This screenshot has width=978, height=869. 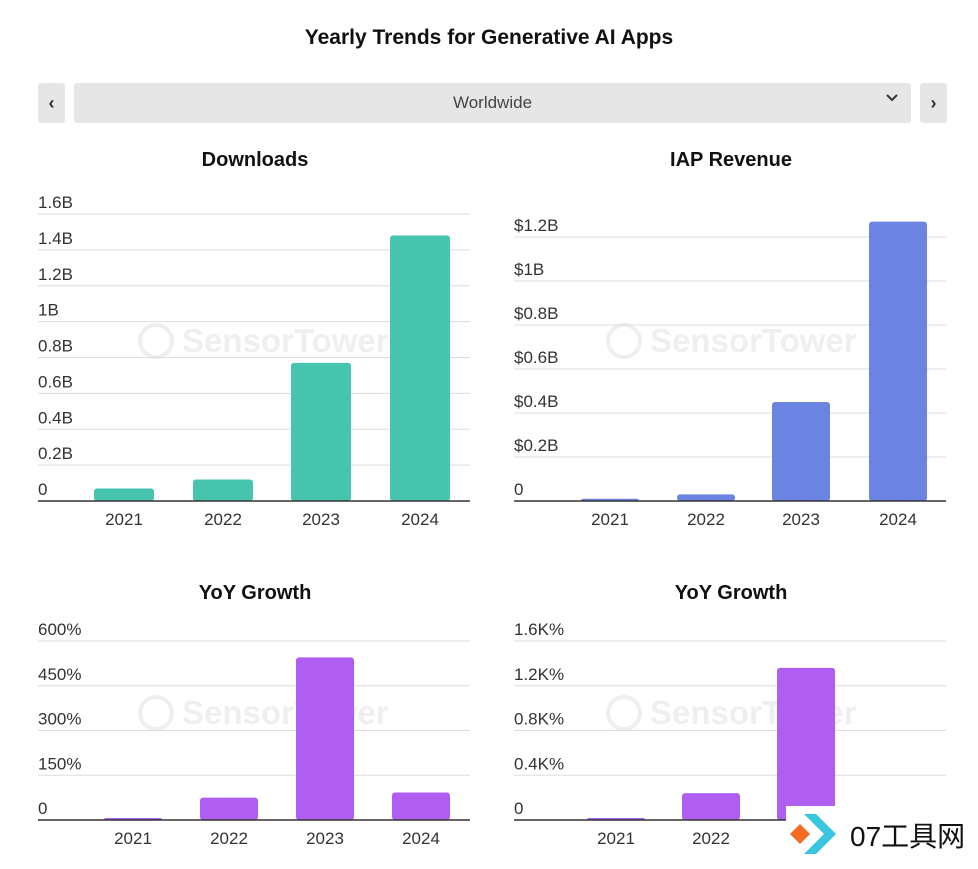 I want to click on chevron-left-icon: ‹, so click(x=51, y=102).